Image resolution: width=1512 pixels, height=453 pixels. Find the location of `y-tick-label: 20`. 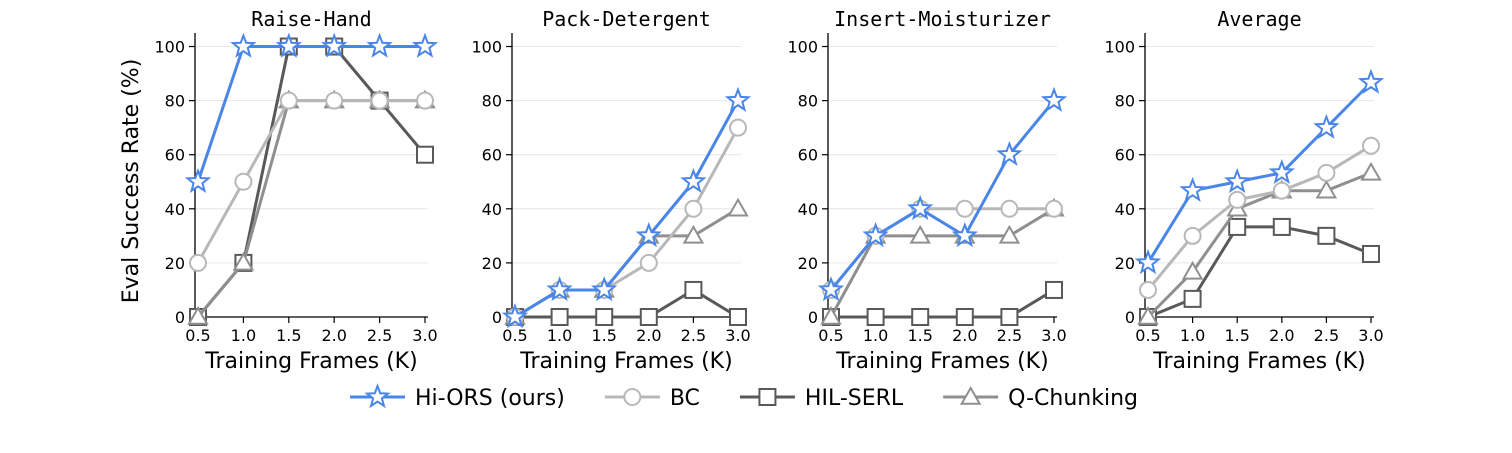

y-tick-label: 20 is located at coordinates (175, 263).